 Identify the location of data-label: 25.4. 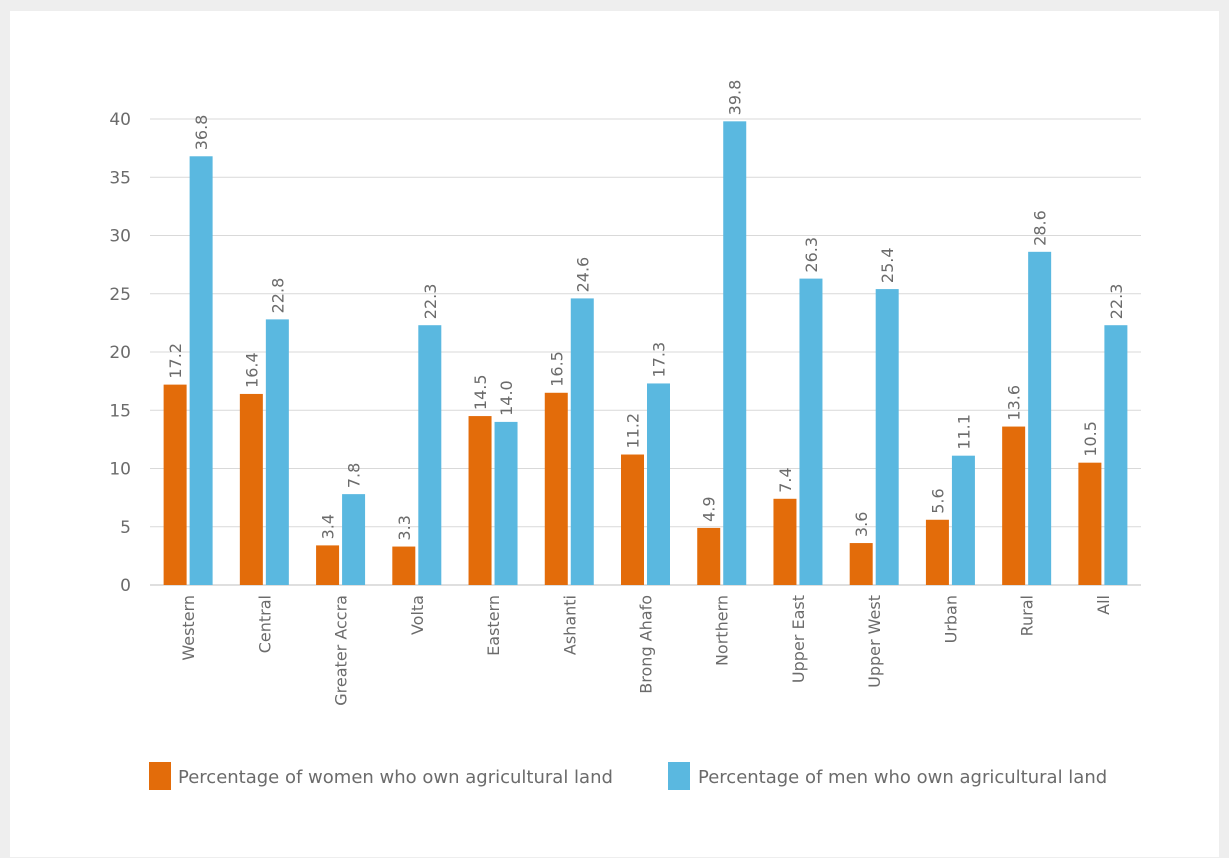
(887, 265).